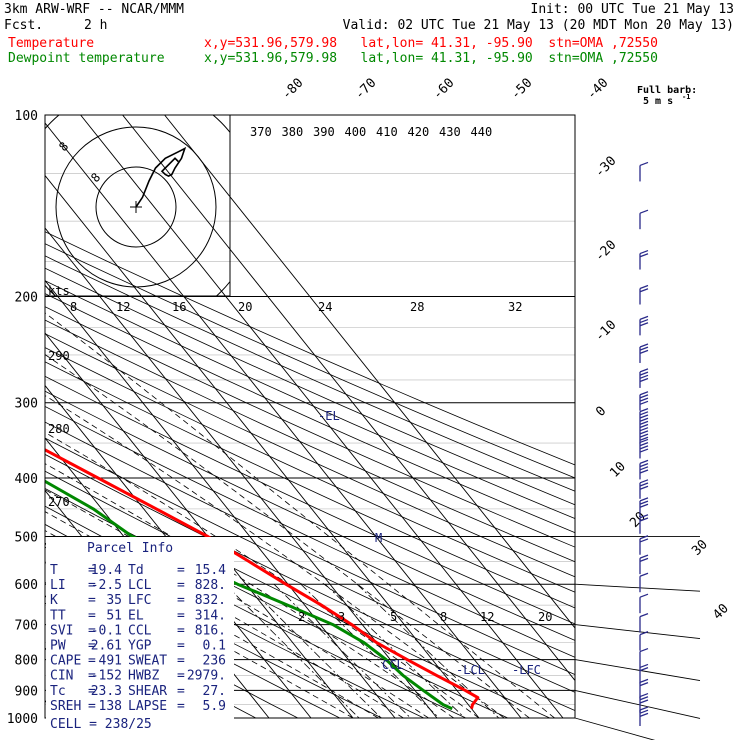  I want to click on parcel-value: 832., so click(210, 600).